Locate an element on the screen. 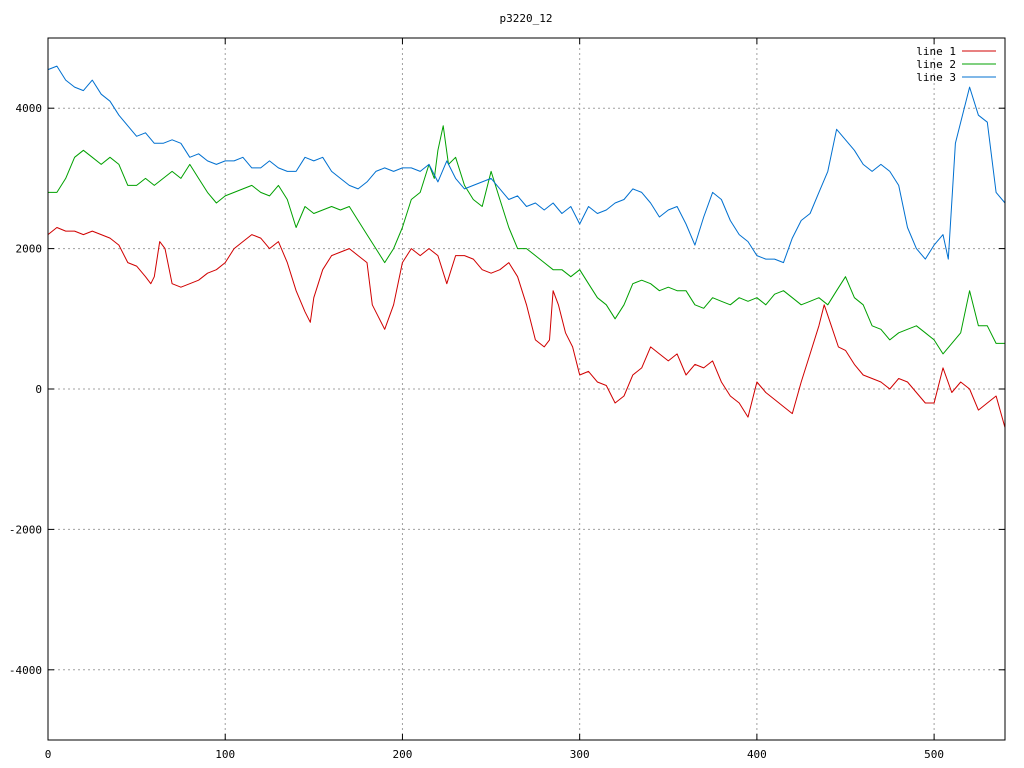 The width and height of the screenshot is (1024, 768). y-tick-label: -2000 is located at coordinates (25, 529).